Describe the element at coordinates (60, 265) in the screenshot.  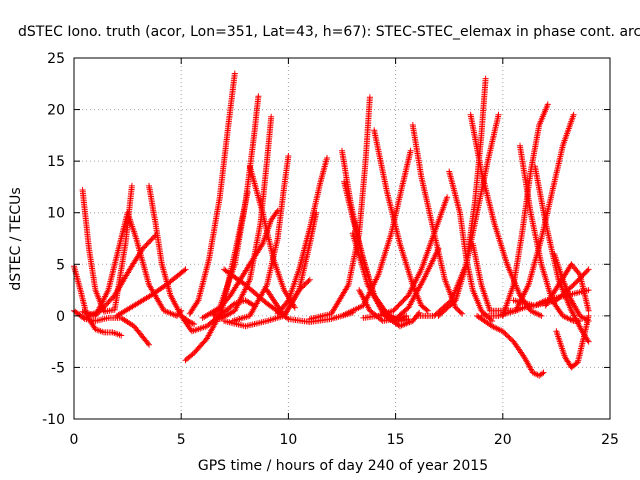
I see `y-tick-label: 5` at that location.